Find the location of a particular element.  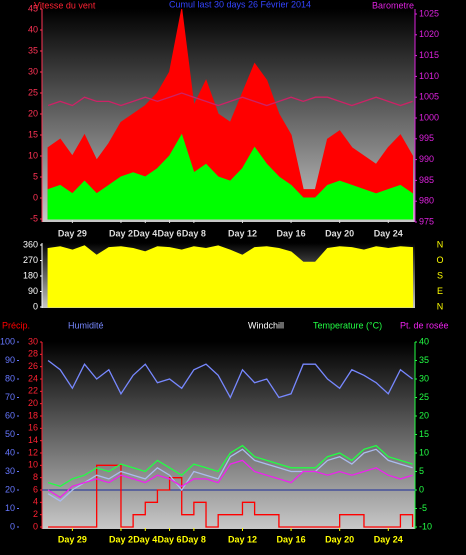

y-tick-label: 70 is located at coordinates (10, 397).